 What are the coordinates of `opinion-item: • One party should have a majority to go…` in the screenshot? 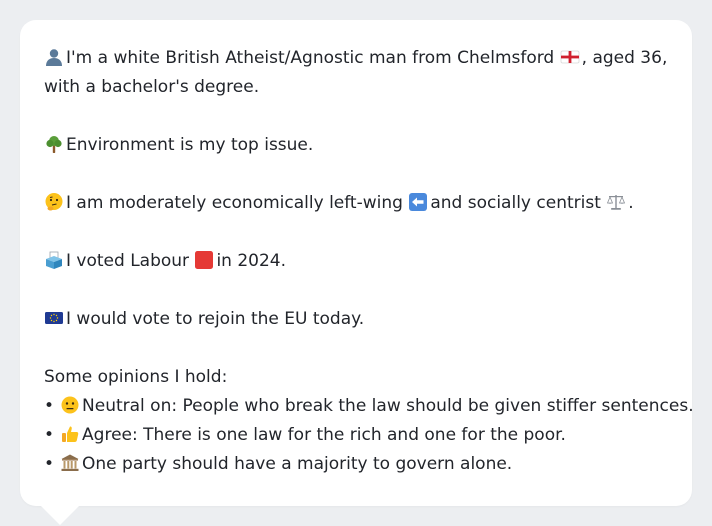 It's located at (356, 464).